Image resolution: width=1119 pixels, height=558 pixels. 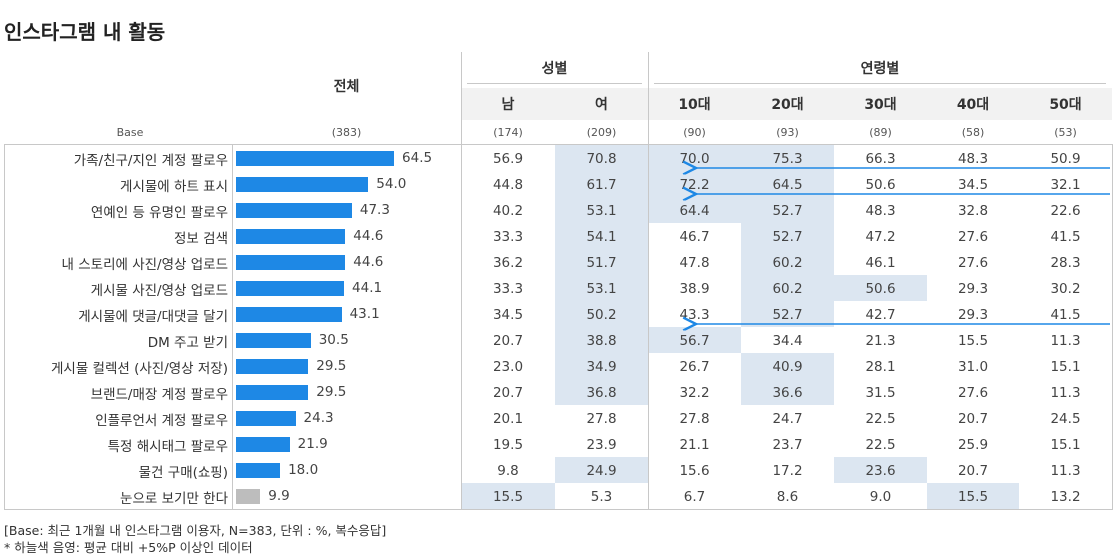 I want to click on total-base: (383), so click(x=346, y=132).